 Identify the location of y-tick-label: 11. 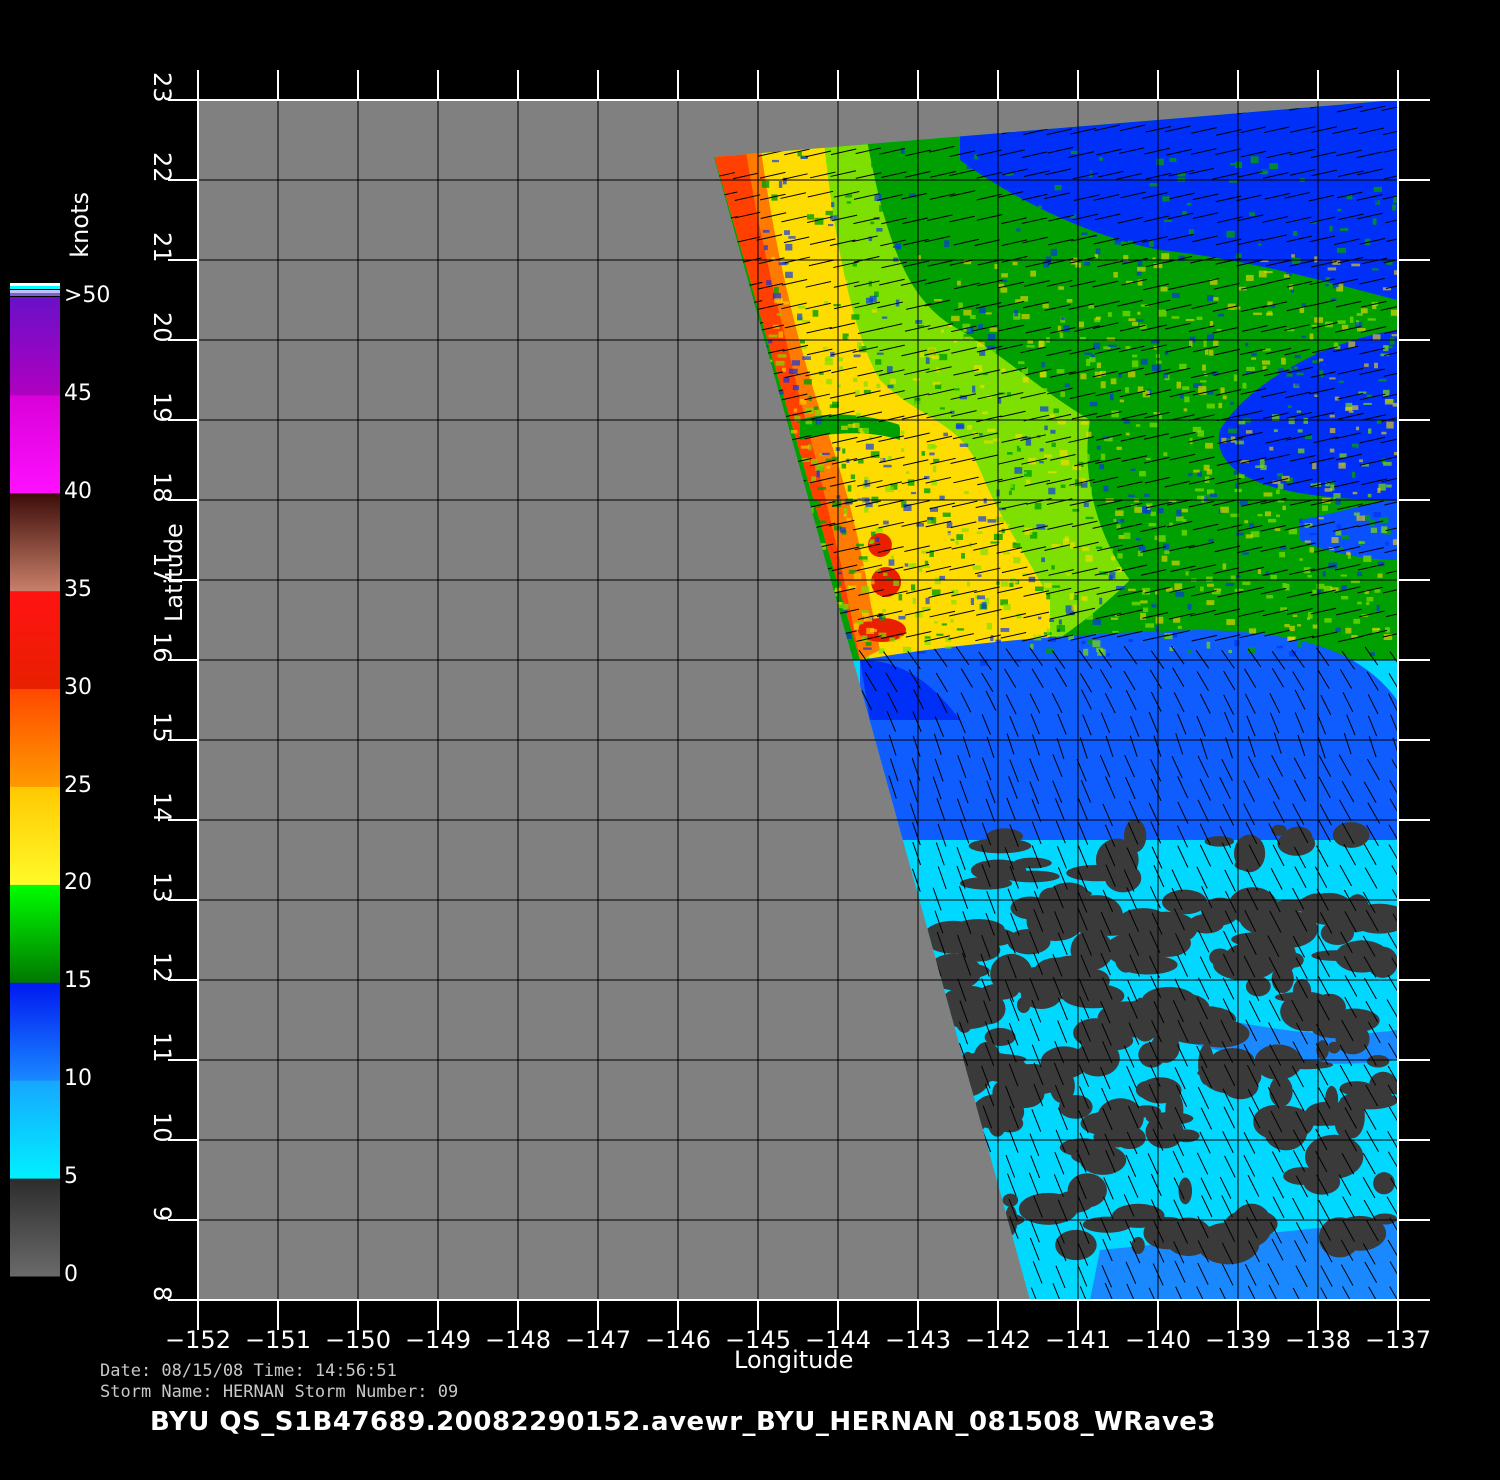
(162, 1047).